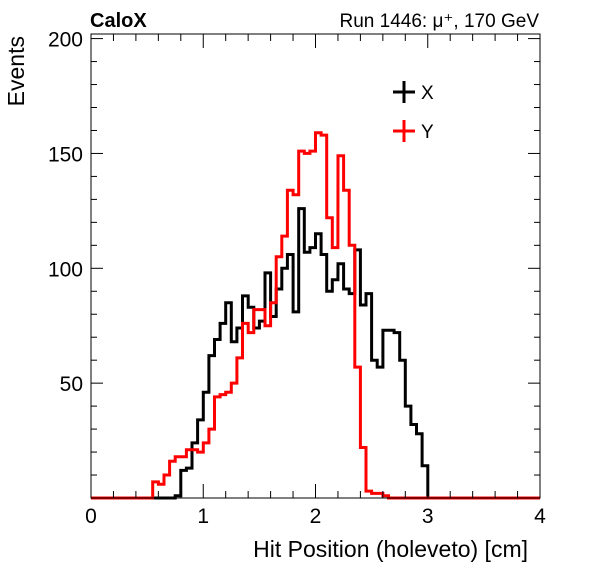  What do you see at coordinates (316, 516) in the screenshot?
I see `x-tick-label: 2` at bounding box center [316, 516].